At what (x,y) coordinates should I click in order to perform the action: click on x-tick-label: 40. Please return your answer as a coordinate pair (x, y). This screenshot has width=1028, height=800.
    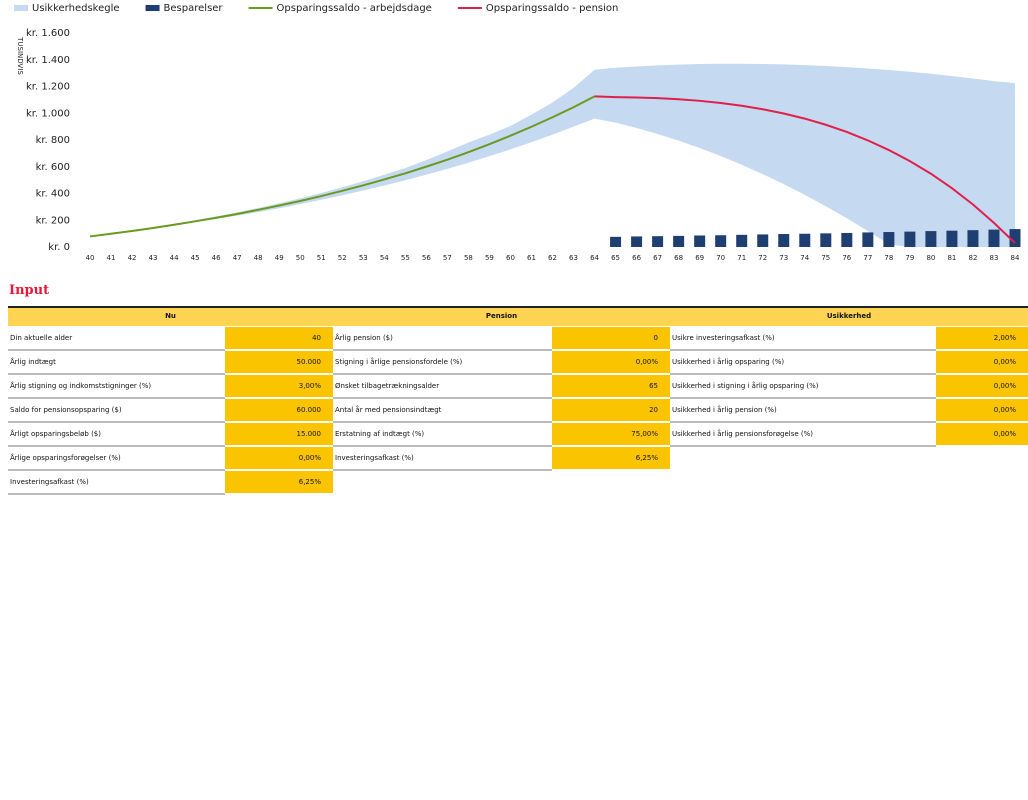
    Looking at the image, I should click on (90, 258).